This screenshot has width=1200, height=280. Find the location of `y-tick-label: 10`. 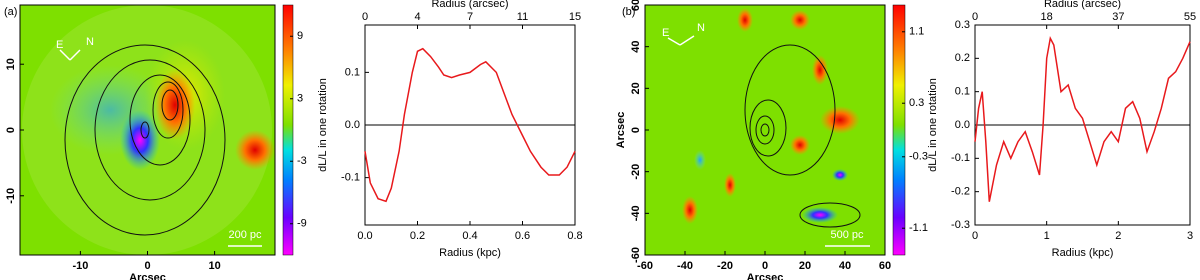

y-tick-label: 10 is located at coordinates (11, 64).